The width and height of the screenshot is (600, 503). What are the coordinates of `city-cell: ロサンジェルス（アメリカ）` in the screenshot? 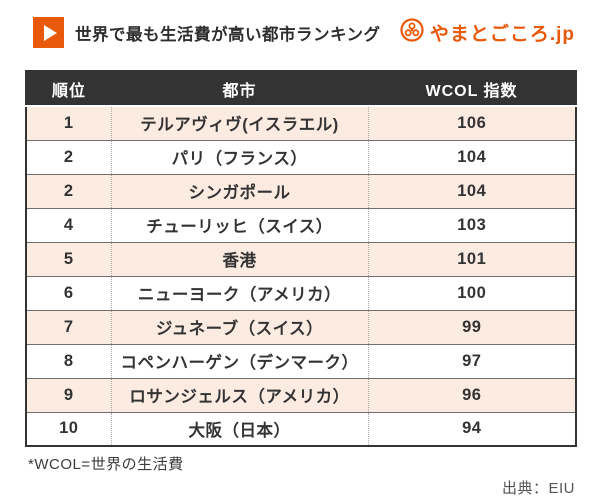 It's located at (240, 395).